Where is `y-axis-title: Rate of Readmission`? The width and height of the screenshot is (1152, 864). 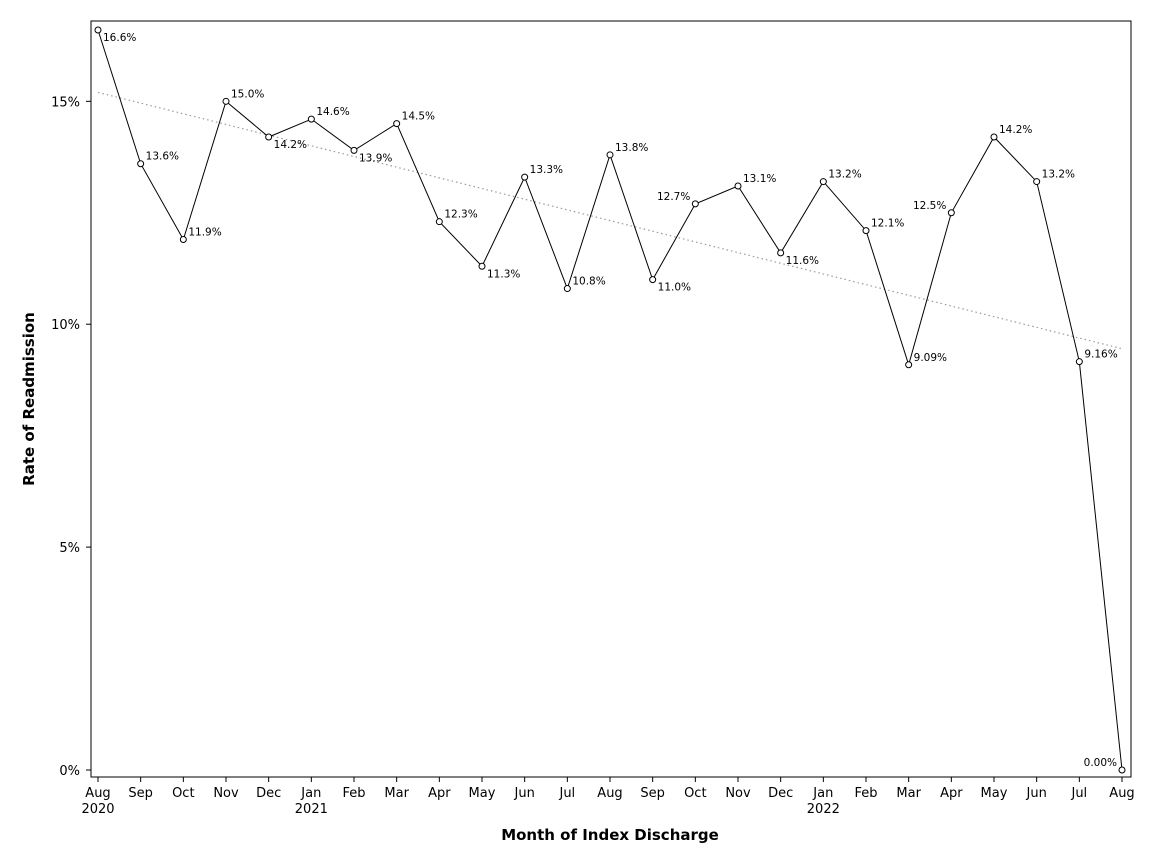
y-axis-title: Rate of Readmission is located at coordinates (29, 399).